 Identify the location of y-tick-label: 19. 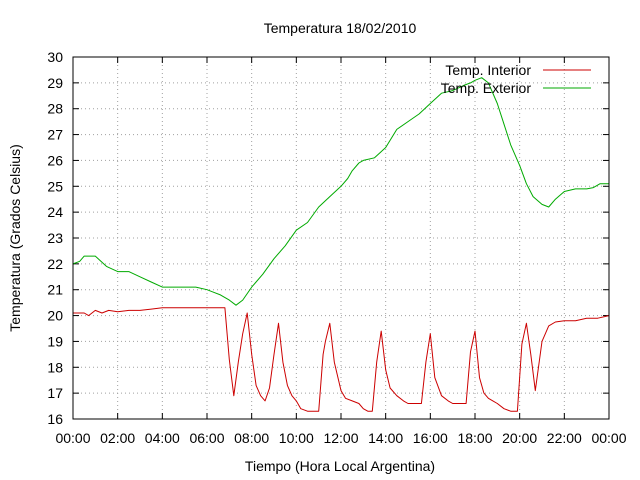
(55, 341).